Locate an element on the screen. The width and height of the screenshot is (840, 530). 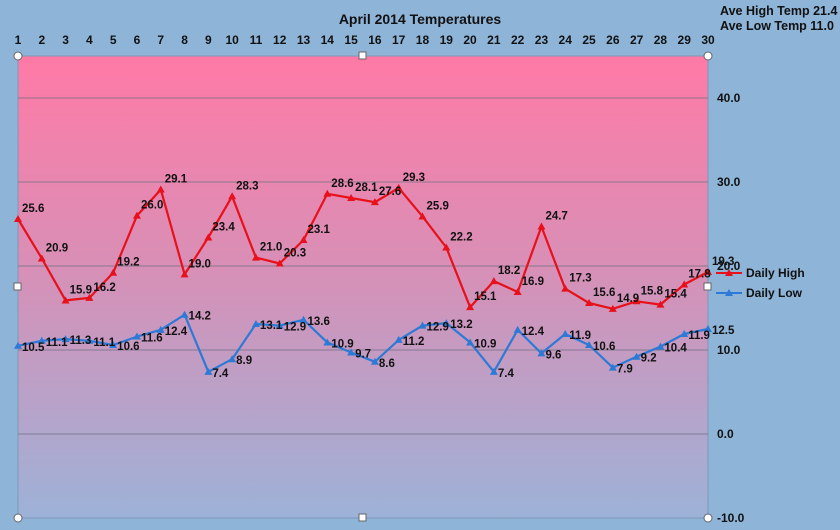
legend-high-label: Daily High is located at coordinates (775, 273).